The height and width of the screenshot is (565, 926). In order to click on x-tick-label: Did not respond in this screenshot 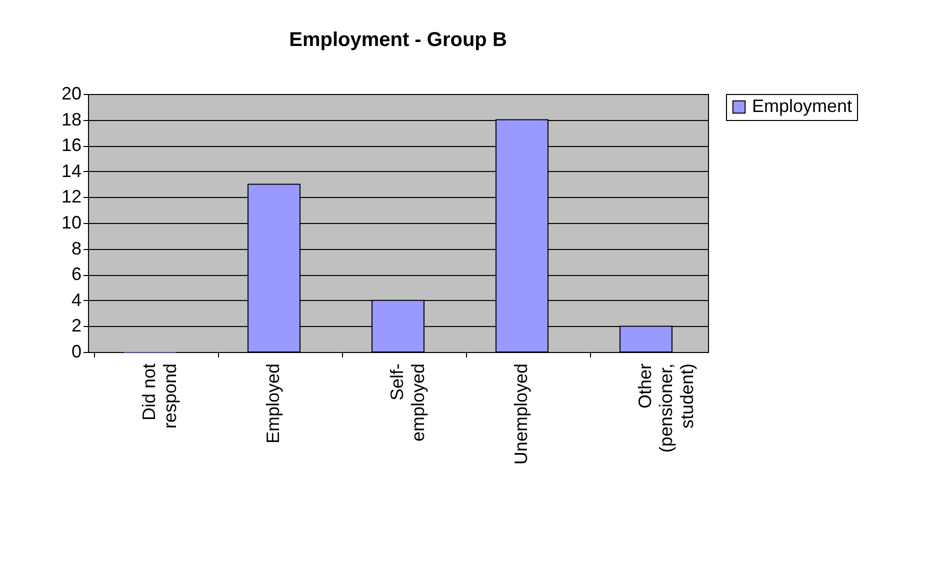, I will do `click(159, 396)`.